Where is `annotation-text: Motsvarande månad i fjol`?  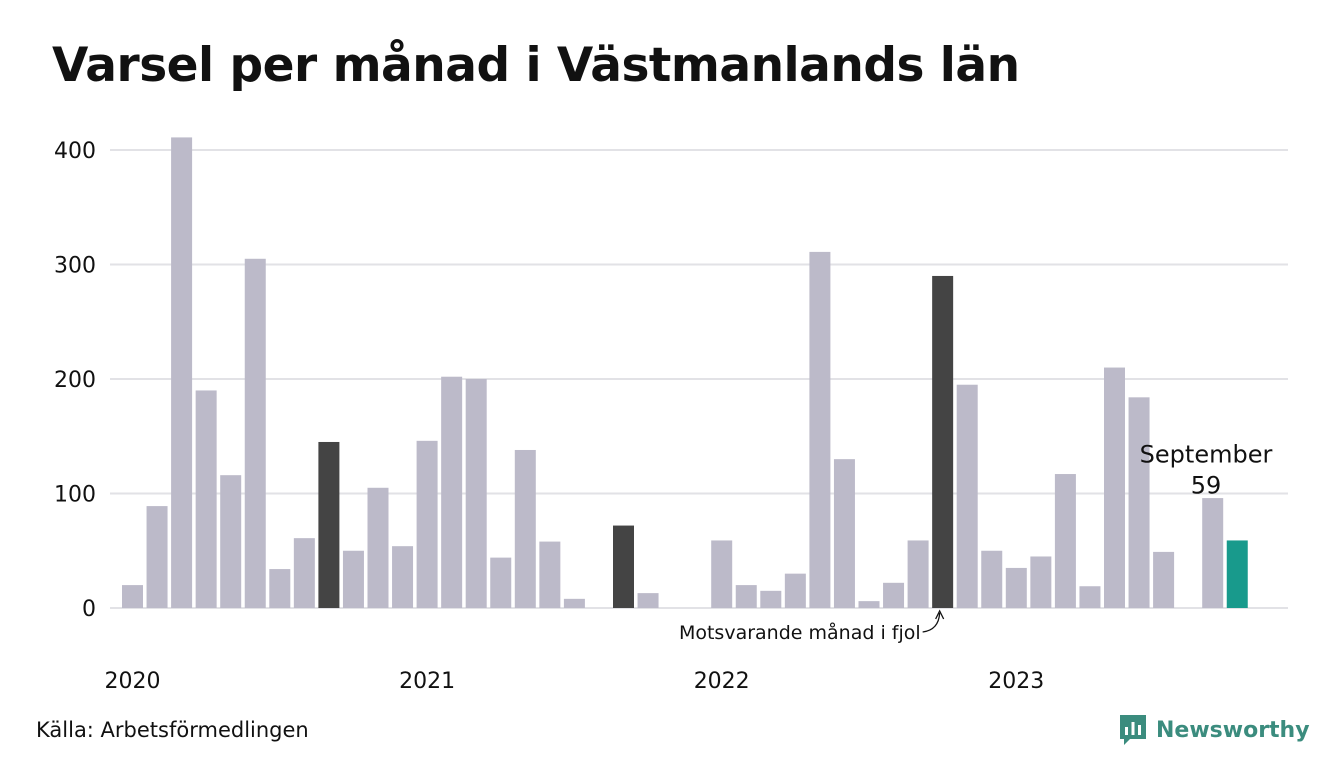 annotation-text: Motsvarande månad i fjol is located at coordinates (800, 632).